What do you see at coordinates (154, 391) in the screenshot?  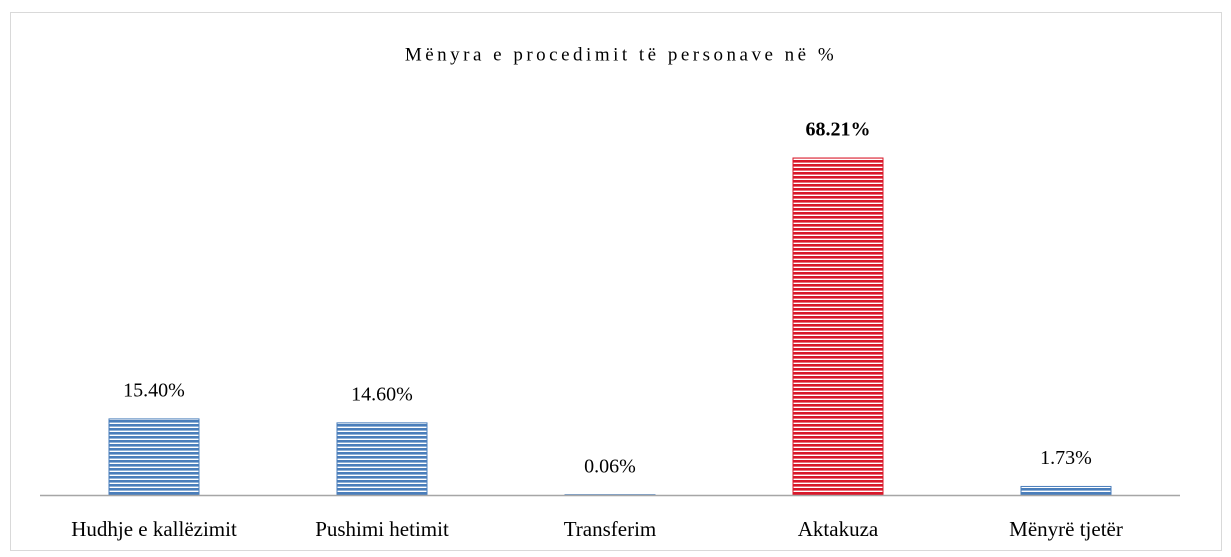 I see `data-label: 15.40%` at bounding box center [154, 391].